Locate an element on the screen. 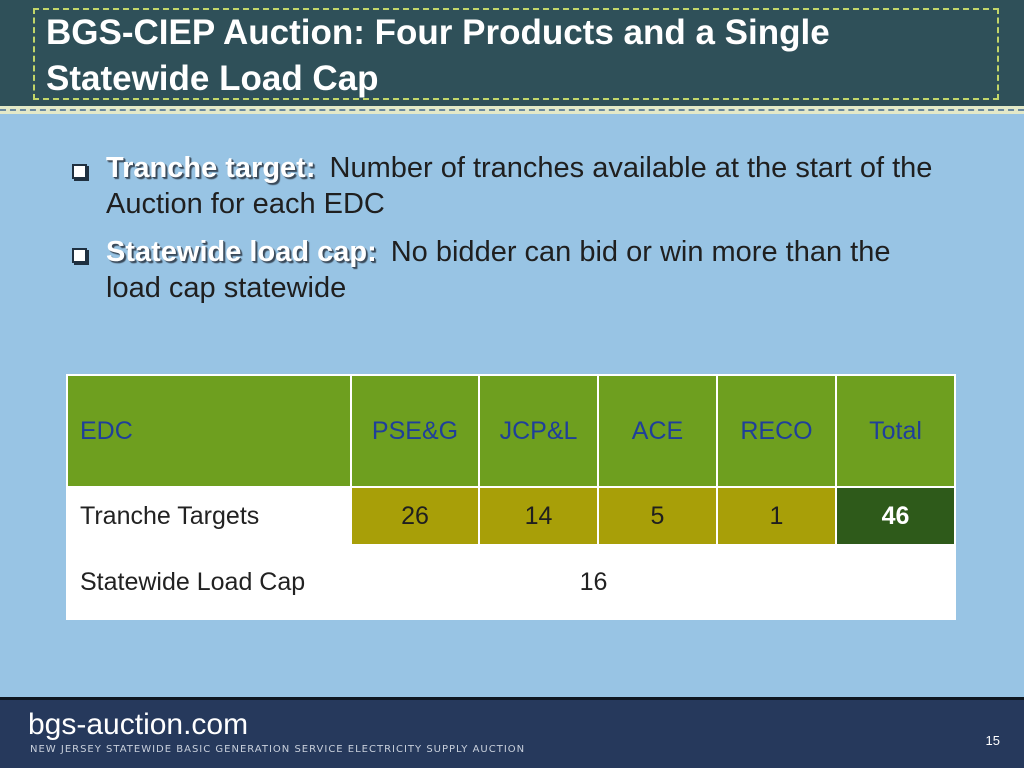 This screenshot has height=768, width=1024. page-number: 15 is located at coordinates (992, 740).